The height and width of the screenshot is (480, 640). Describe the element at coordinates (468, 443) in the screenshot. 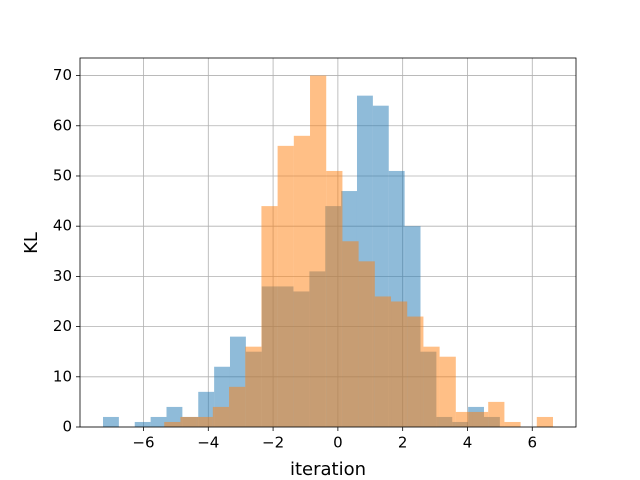

I see `x-tick-label: 4` at that location.